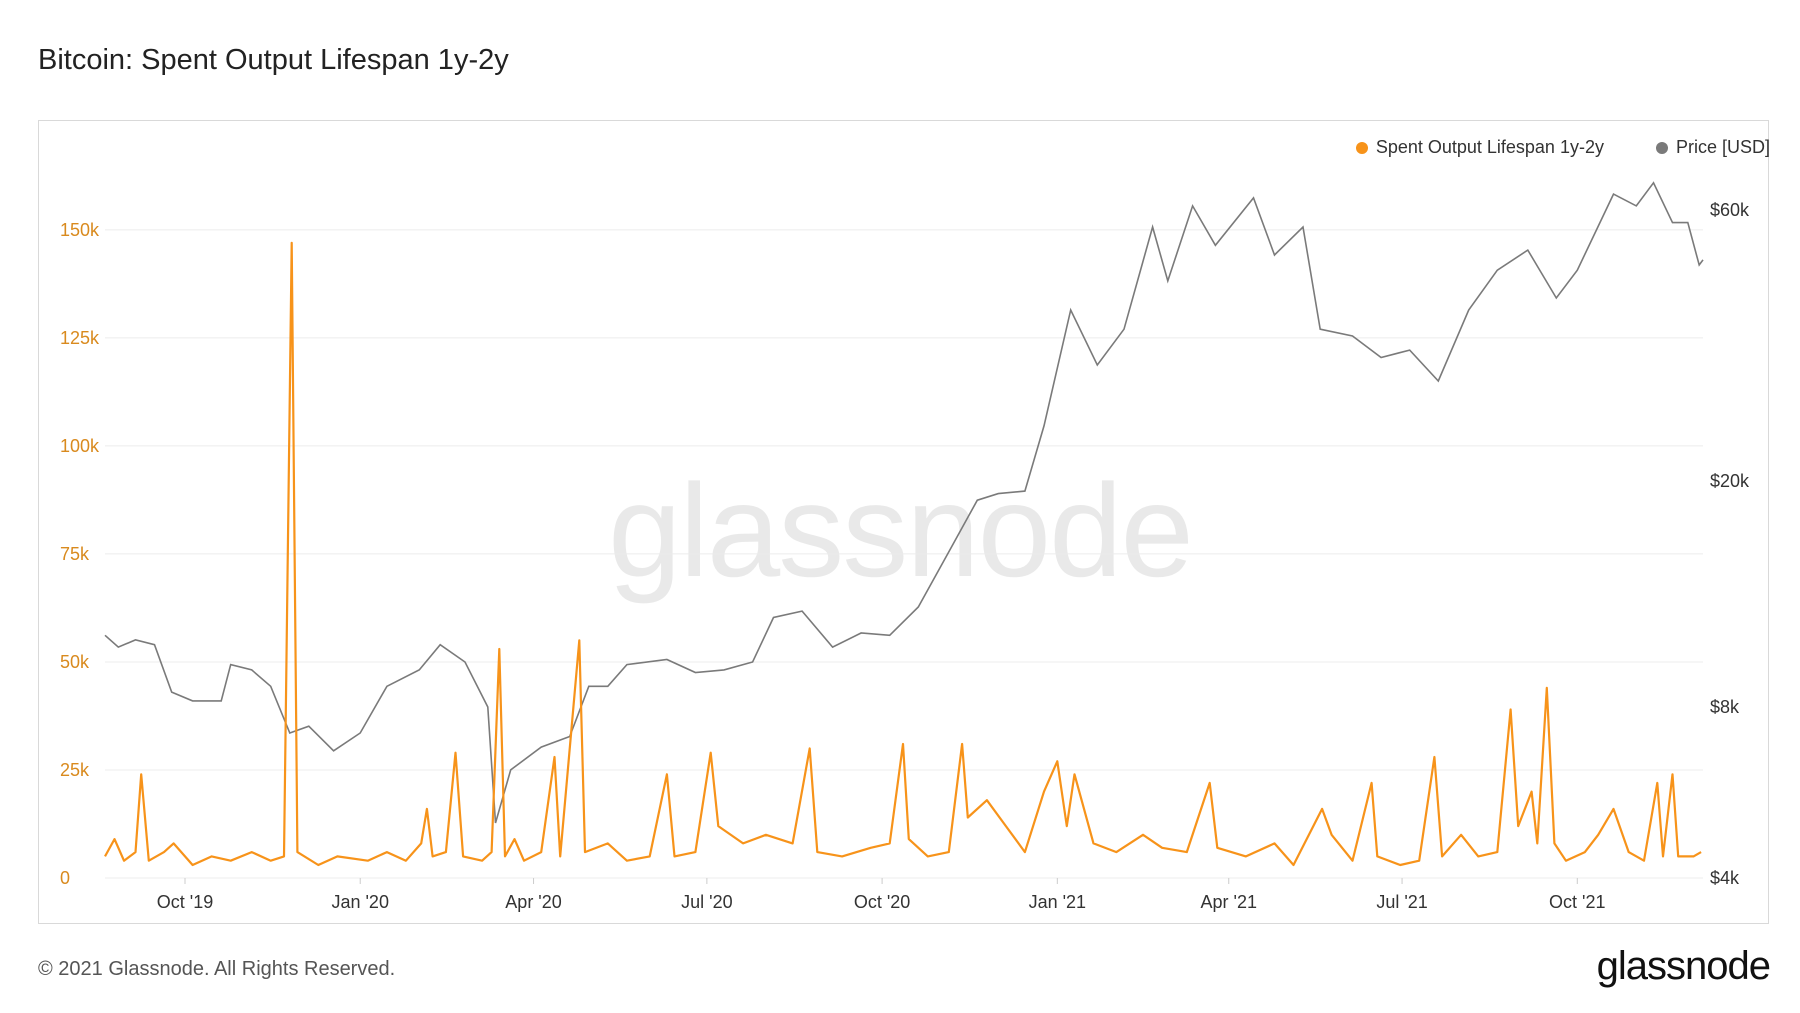 Image resolution: width=1800 pixels, height=1013 pixels. I want to click on legend-label-sopr: Spent Output Lifespan 1y-2y, so click(1489, 147).